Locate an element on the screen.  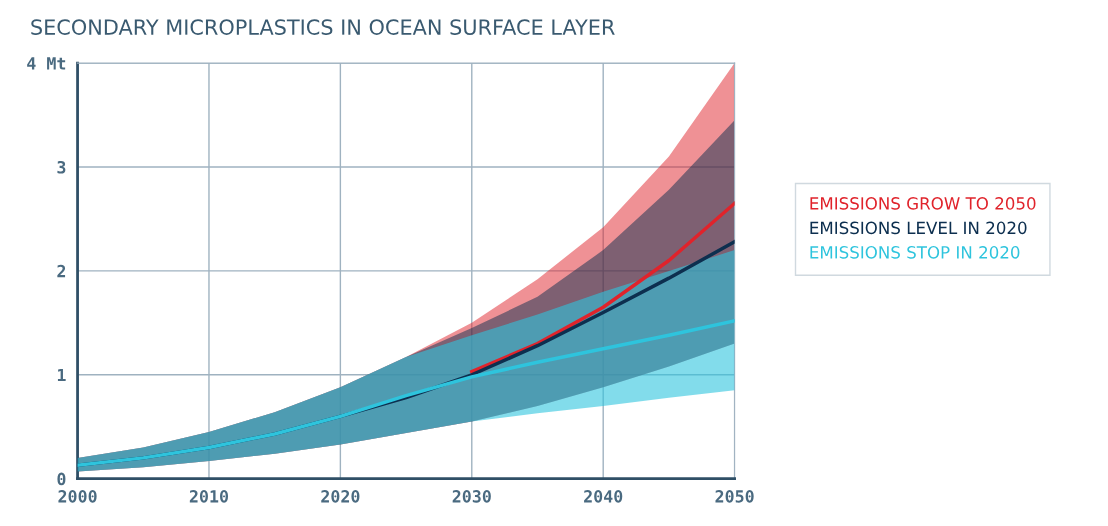
y-tick-label: 0 is located at coordinates (61, 479).